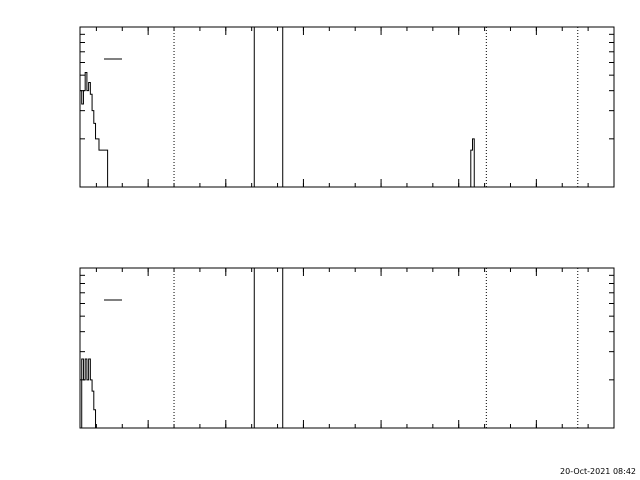  Describe the element at coordinates (90, 393) in the screenshot. I see `data-series-line` at that location.